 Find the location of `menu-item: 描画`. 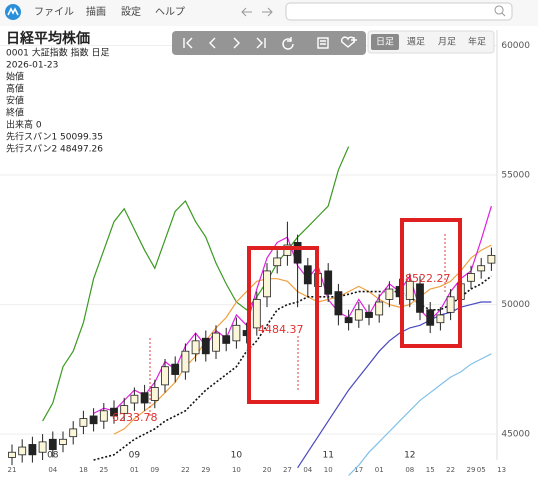

menu-item: 描画 is located at coordinates (96, 11).